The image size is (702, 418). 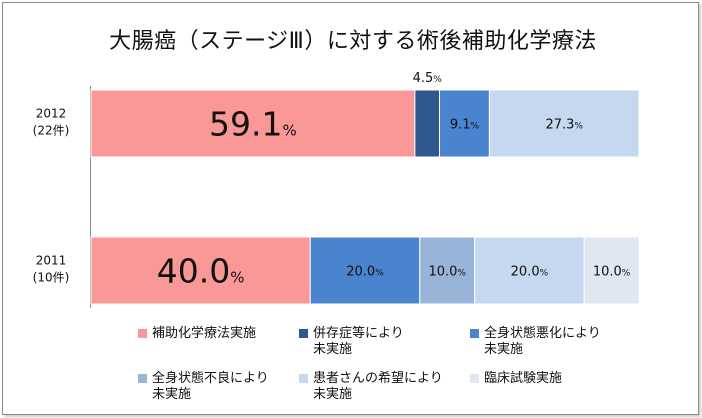 What do you see at coordinates (353, 41) in the screenshot?
I see `chart-title: 大腸癌（ステージⅢ）に対する術後補助化学療法` at bounding box center [353, 41].